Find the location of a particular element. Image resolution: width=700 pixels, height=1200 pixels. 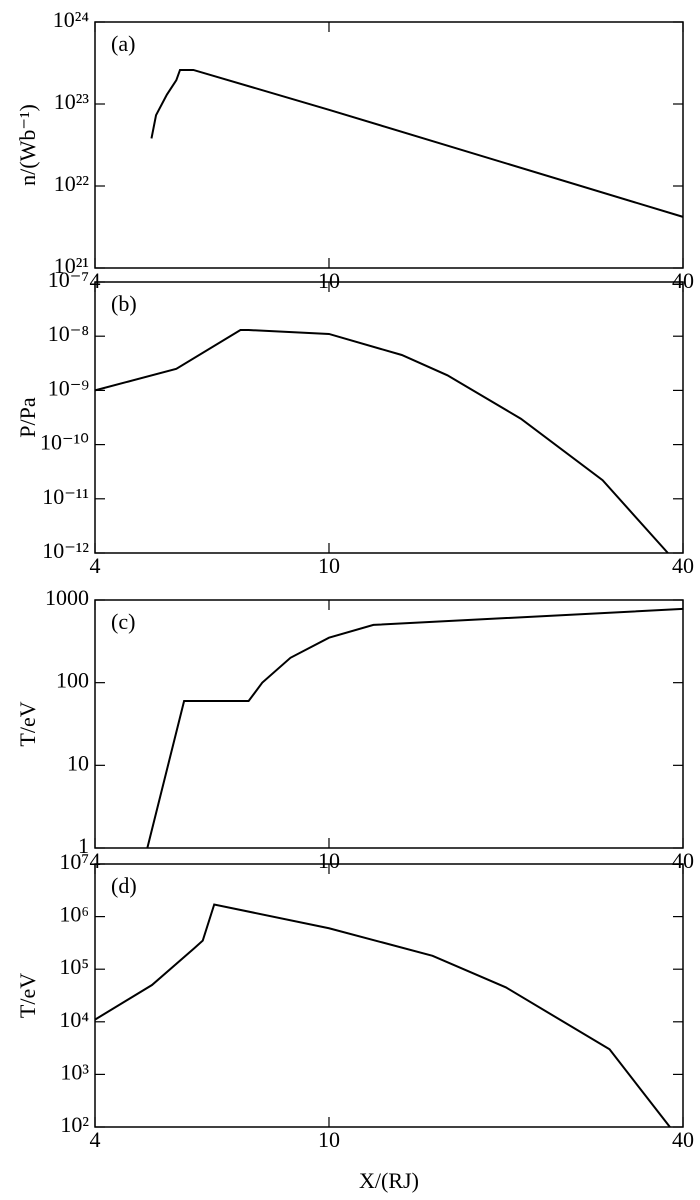

y-tick-label: 10⁻⁹ is located at coordinates (69, 387).